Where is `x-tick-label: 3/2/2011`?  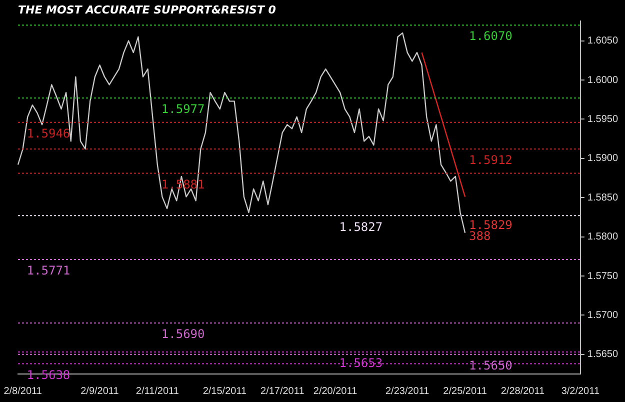
x-tick-label: 3/2/2011 is located at coordinates (580, 391).